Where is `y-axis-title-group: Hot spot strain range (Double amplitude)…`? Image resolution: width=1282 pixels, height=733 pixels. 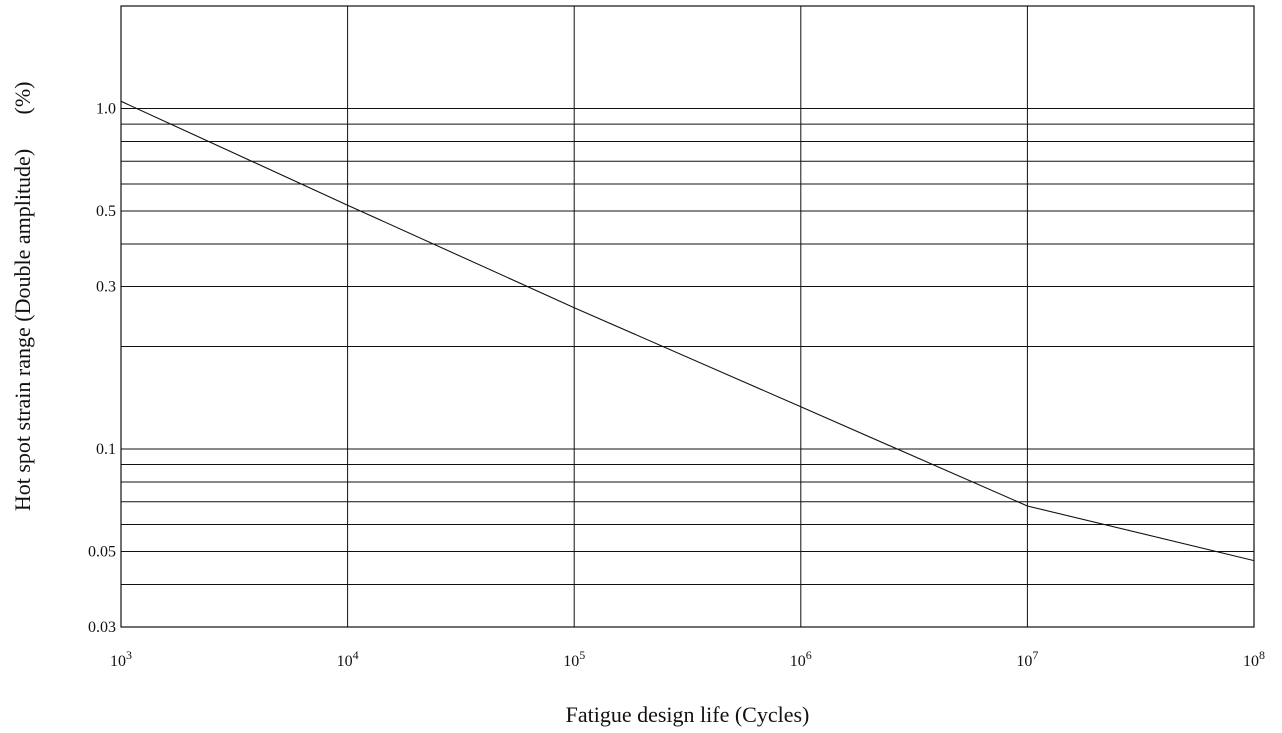
y-axis-title-group: Hot spot strain range (Double amplitude)… is located at coordinates (22, 297).